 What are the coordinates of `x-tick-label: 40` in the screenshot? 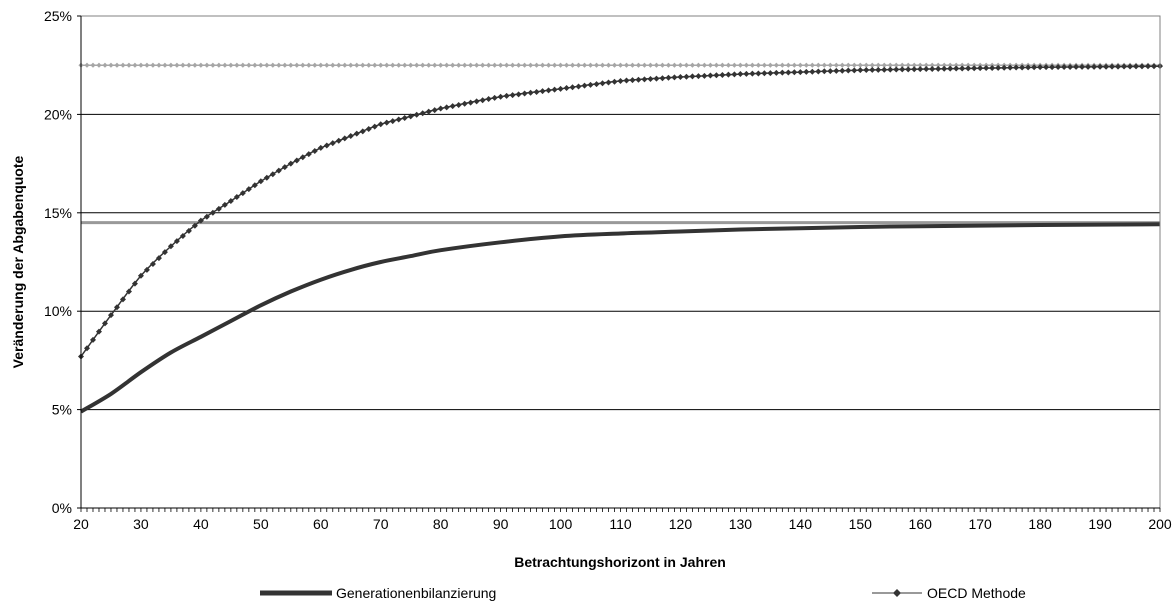 It's located at (201, 524).